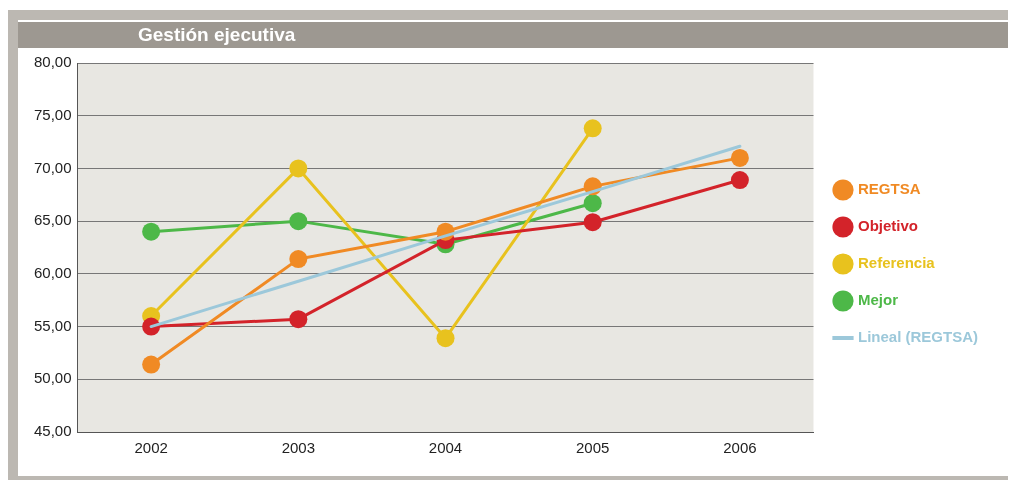 This screenshot has width=1009, height=484. I want to click on legend-label: REGTSA, so click(889, 189).